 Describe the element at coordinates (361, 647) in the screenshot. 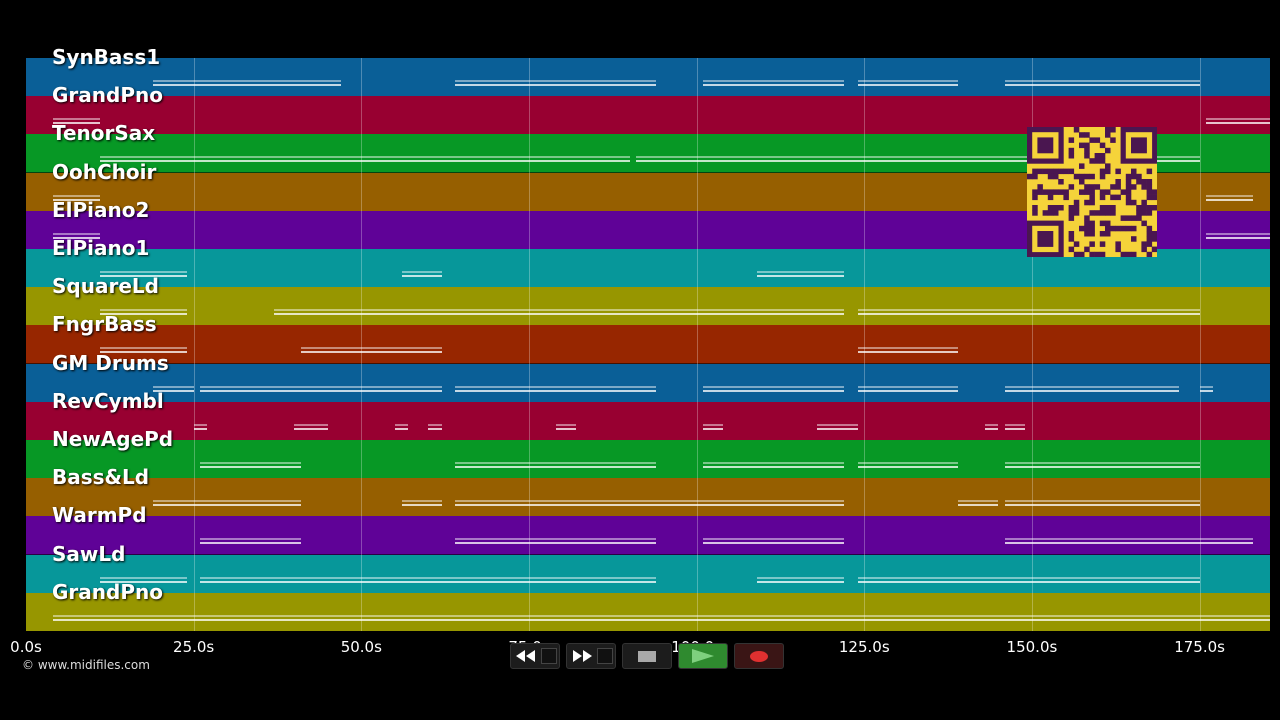

I see `tick-label: 50.0s` at that location.